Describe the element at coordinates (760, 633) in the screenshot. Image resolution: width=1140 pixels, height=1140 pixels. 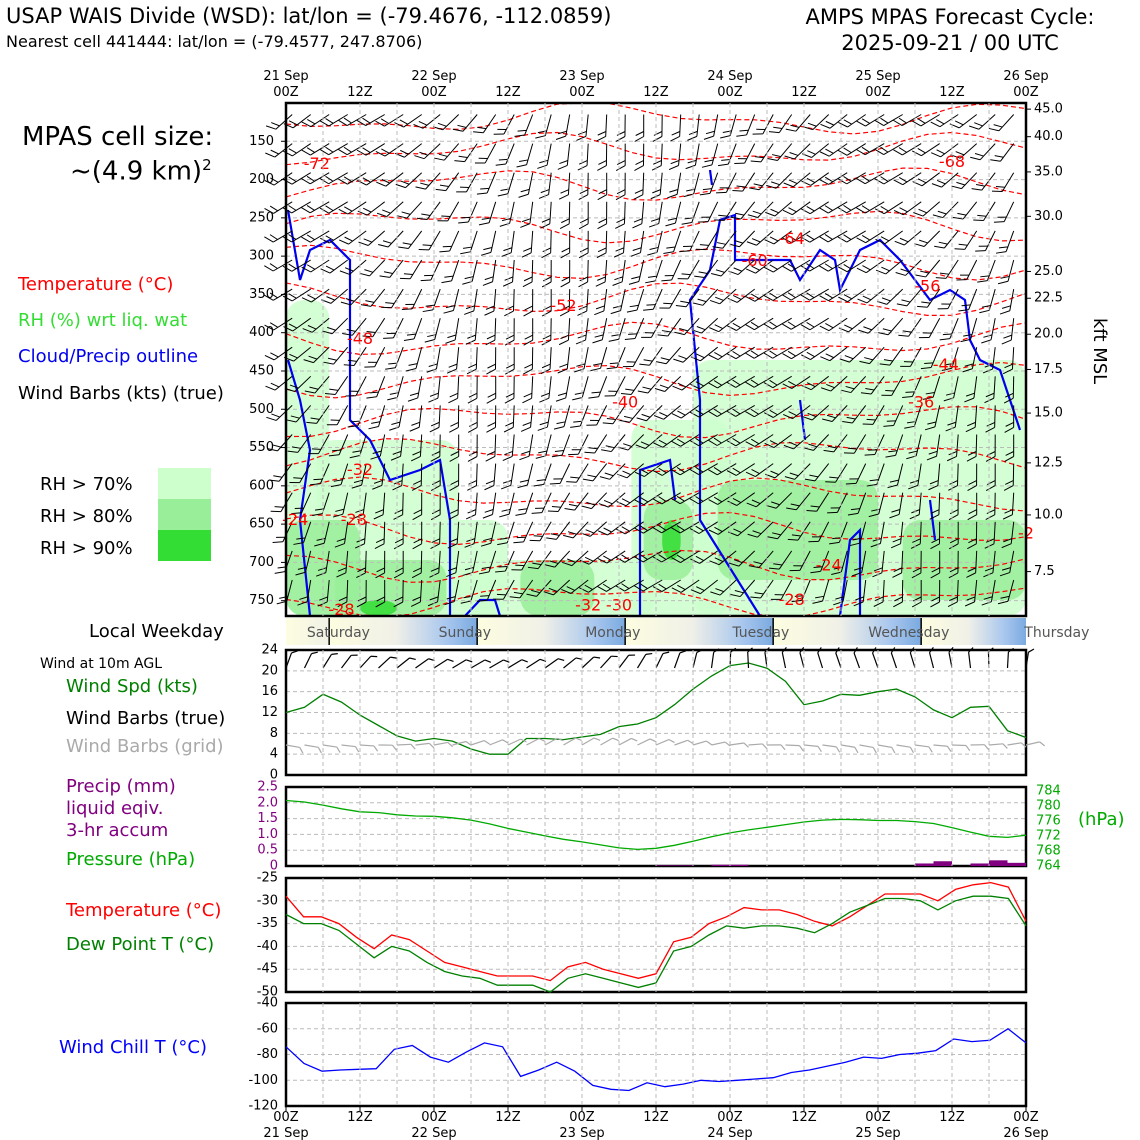
I see `weekday-name: Tuesday` at that location.